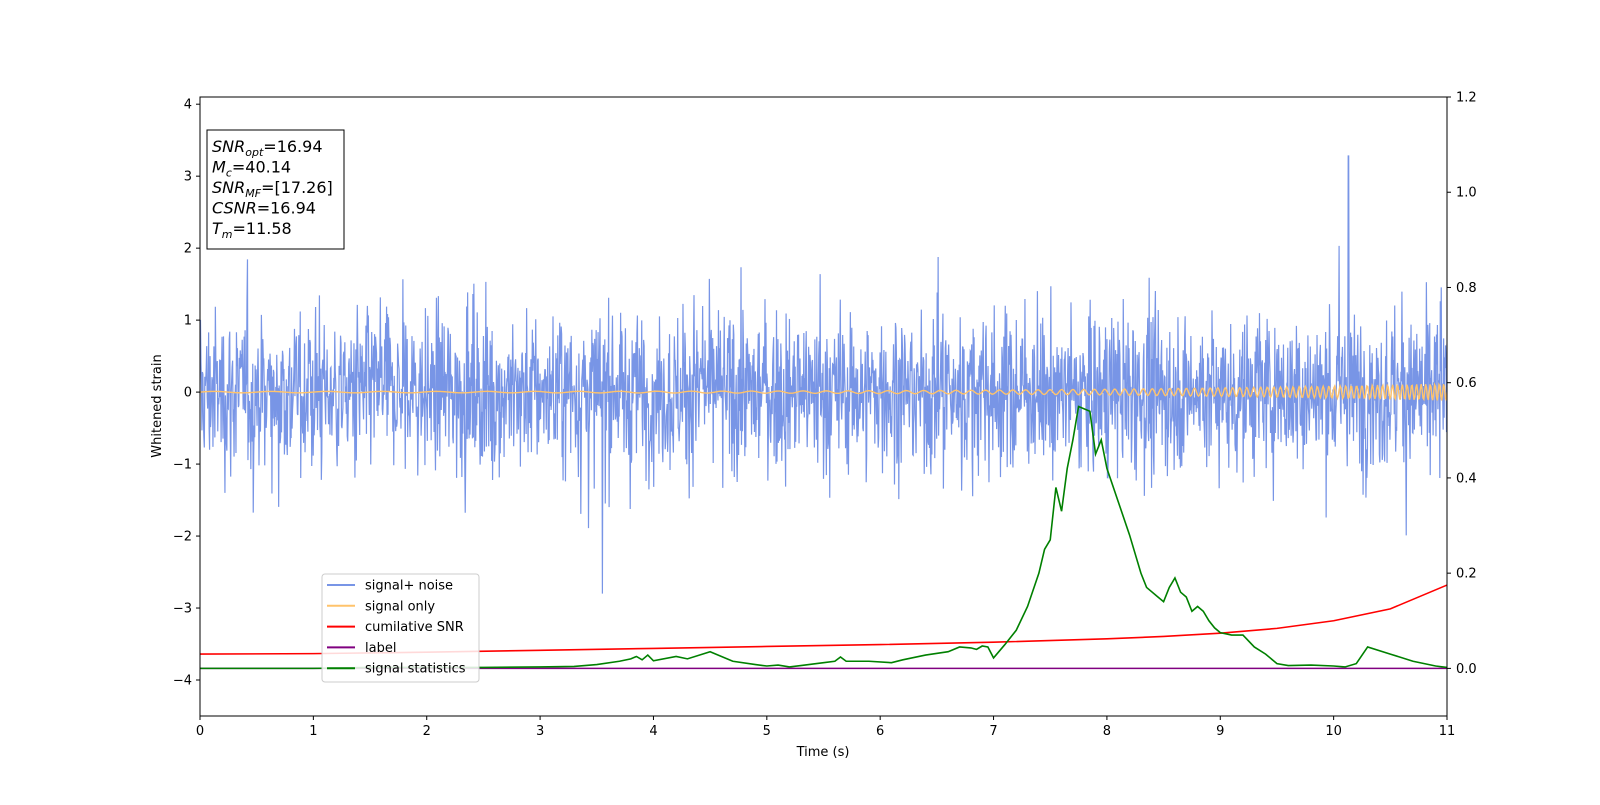 This screenshot has width=1600, height=805. I want to click on info-line: Tm=11.58, so click(252, 230).